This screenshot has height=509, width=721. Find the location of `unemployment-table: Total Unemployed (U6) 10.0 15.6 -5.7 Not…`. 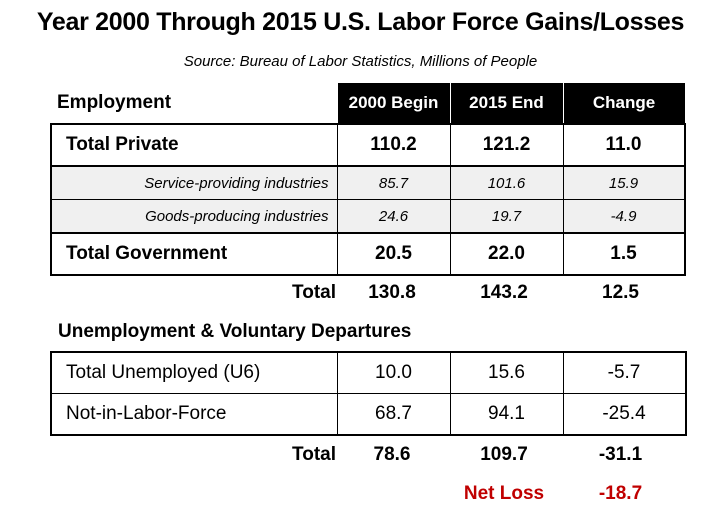

unemployment-table: Total Unemployed (U6) 10.0 15.6 -5.7 Not… is located at coordinates (368, 393).